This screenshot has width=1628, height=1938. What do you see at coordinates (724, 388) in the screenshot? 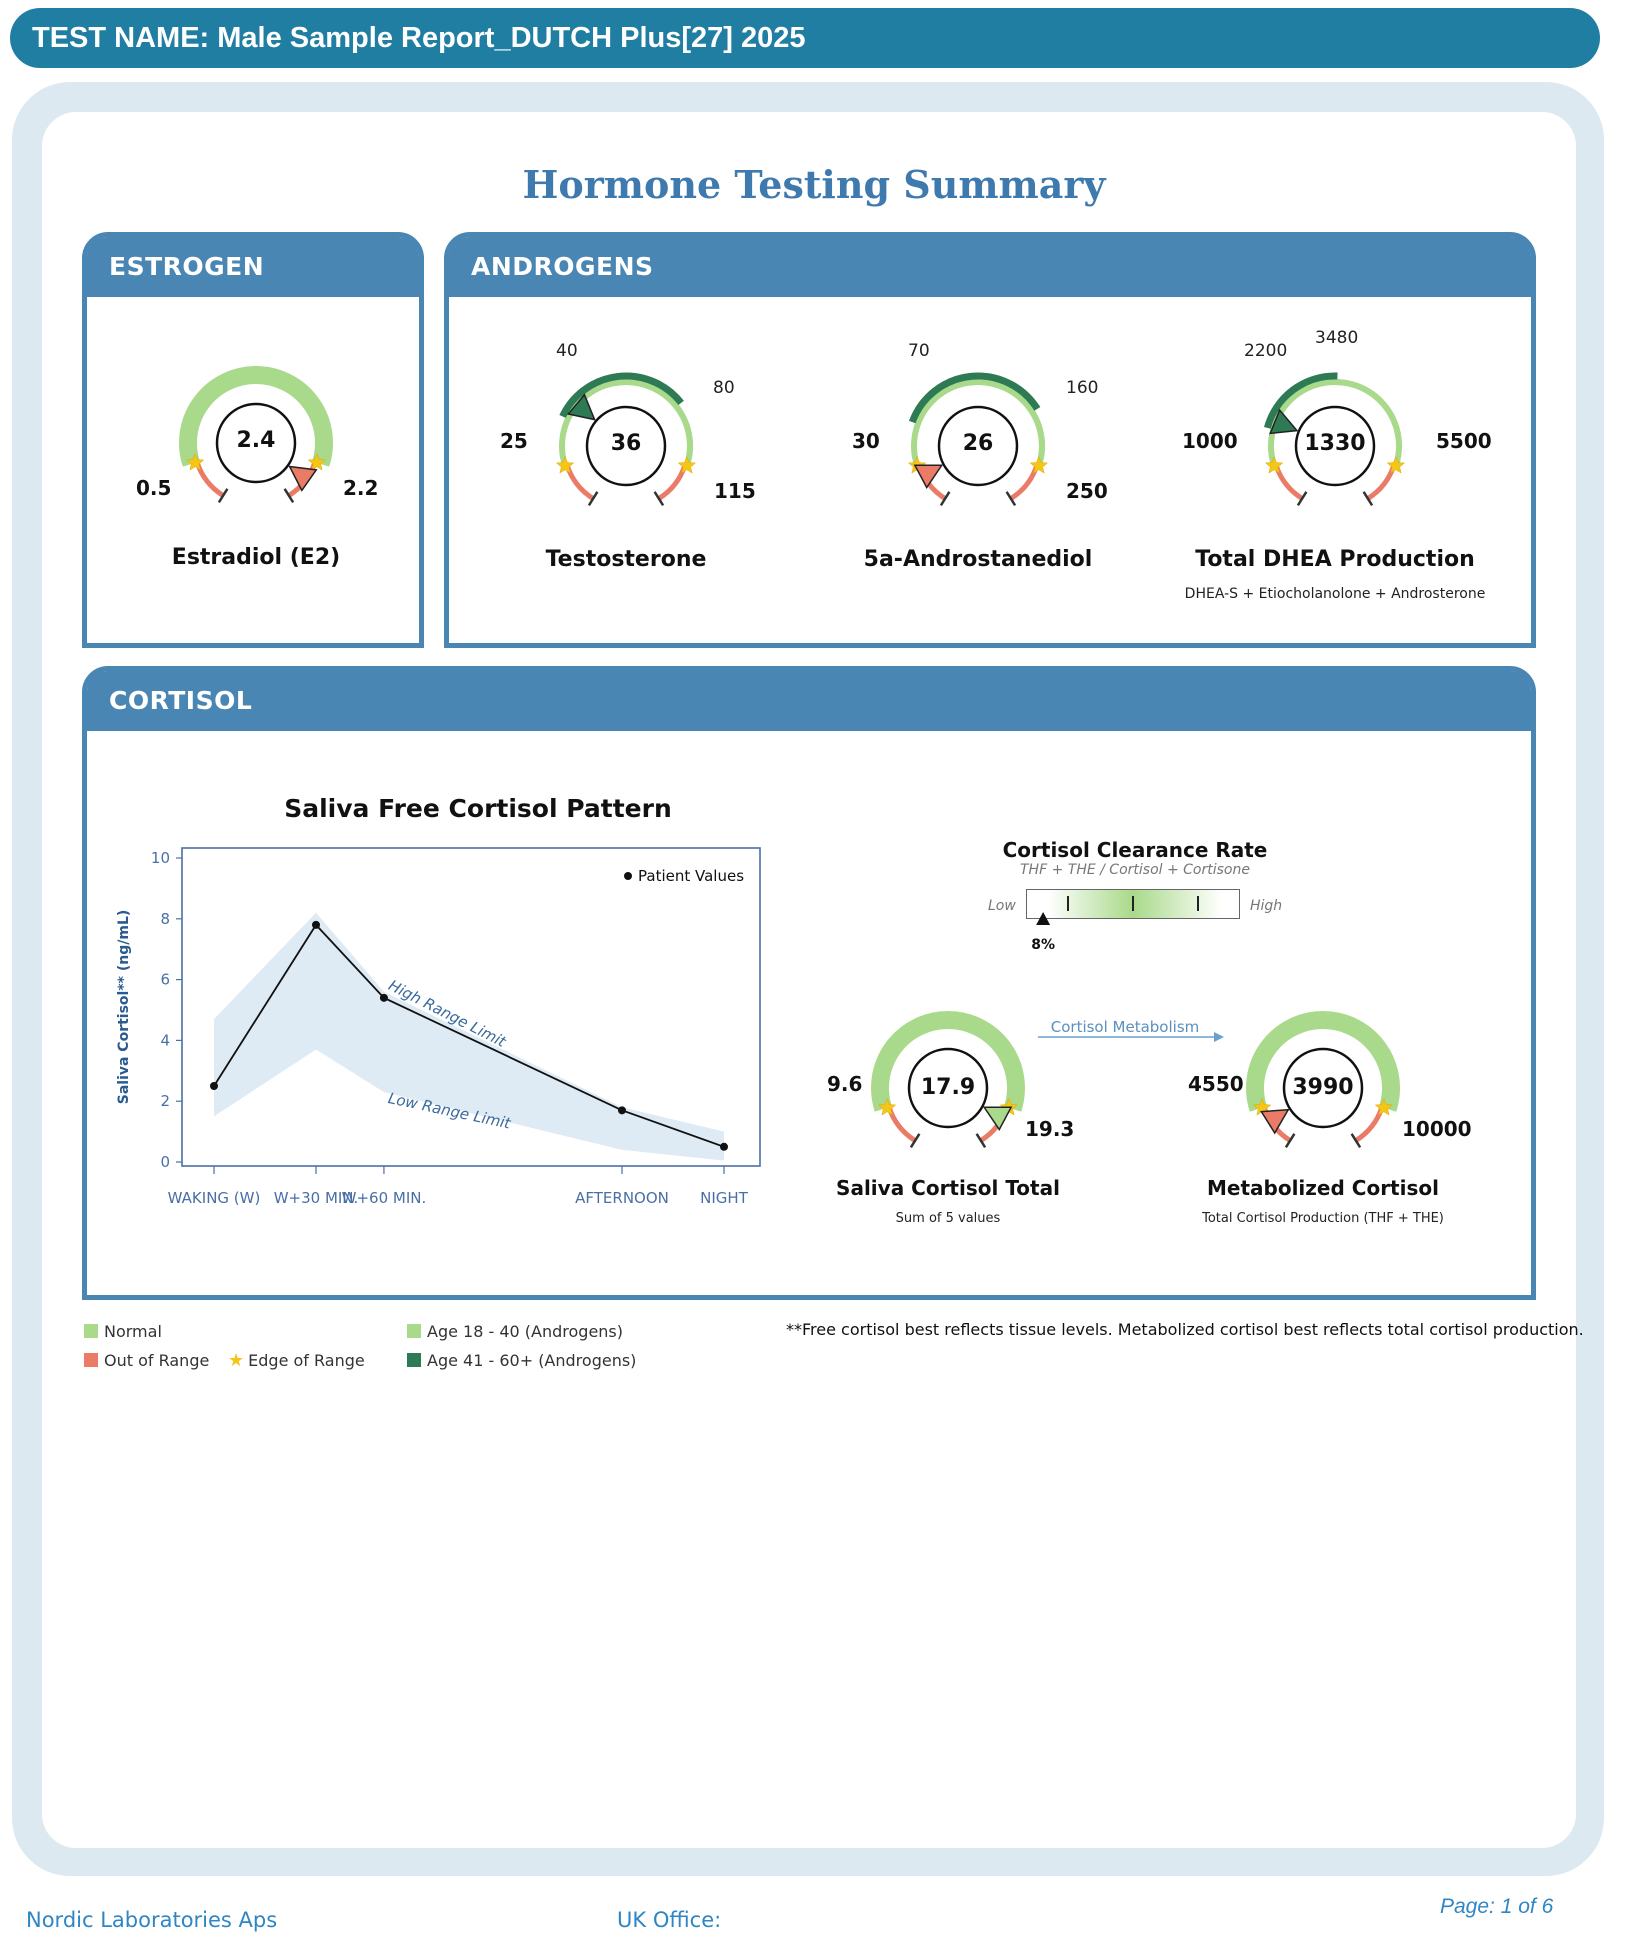
I see `testosterone-age-high: 80` at bounding box center [724, 388].